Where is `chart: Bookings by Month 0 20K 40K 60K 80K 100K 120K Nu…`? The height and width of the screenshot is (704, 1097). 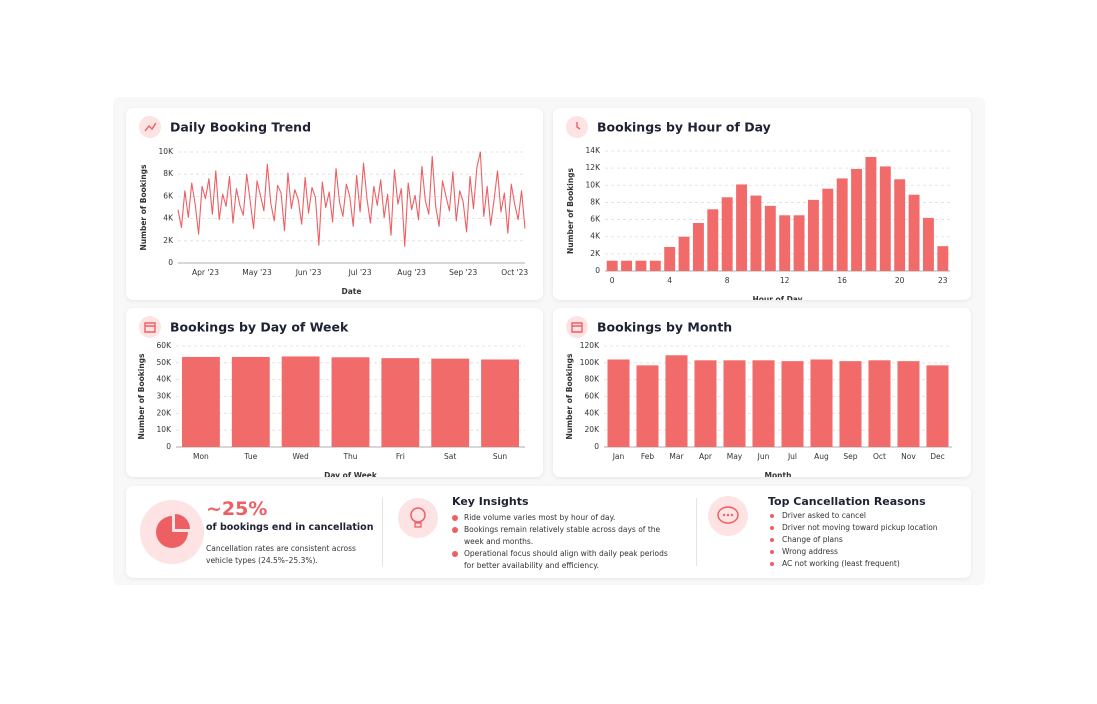
chart: Bookings by Month 0 20K 40K 60K 80K 100K 120K Nu… is located at coordinates (758, 396).